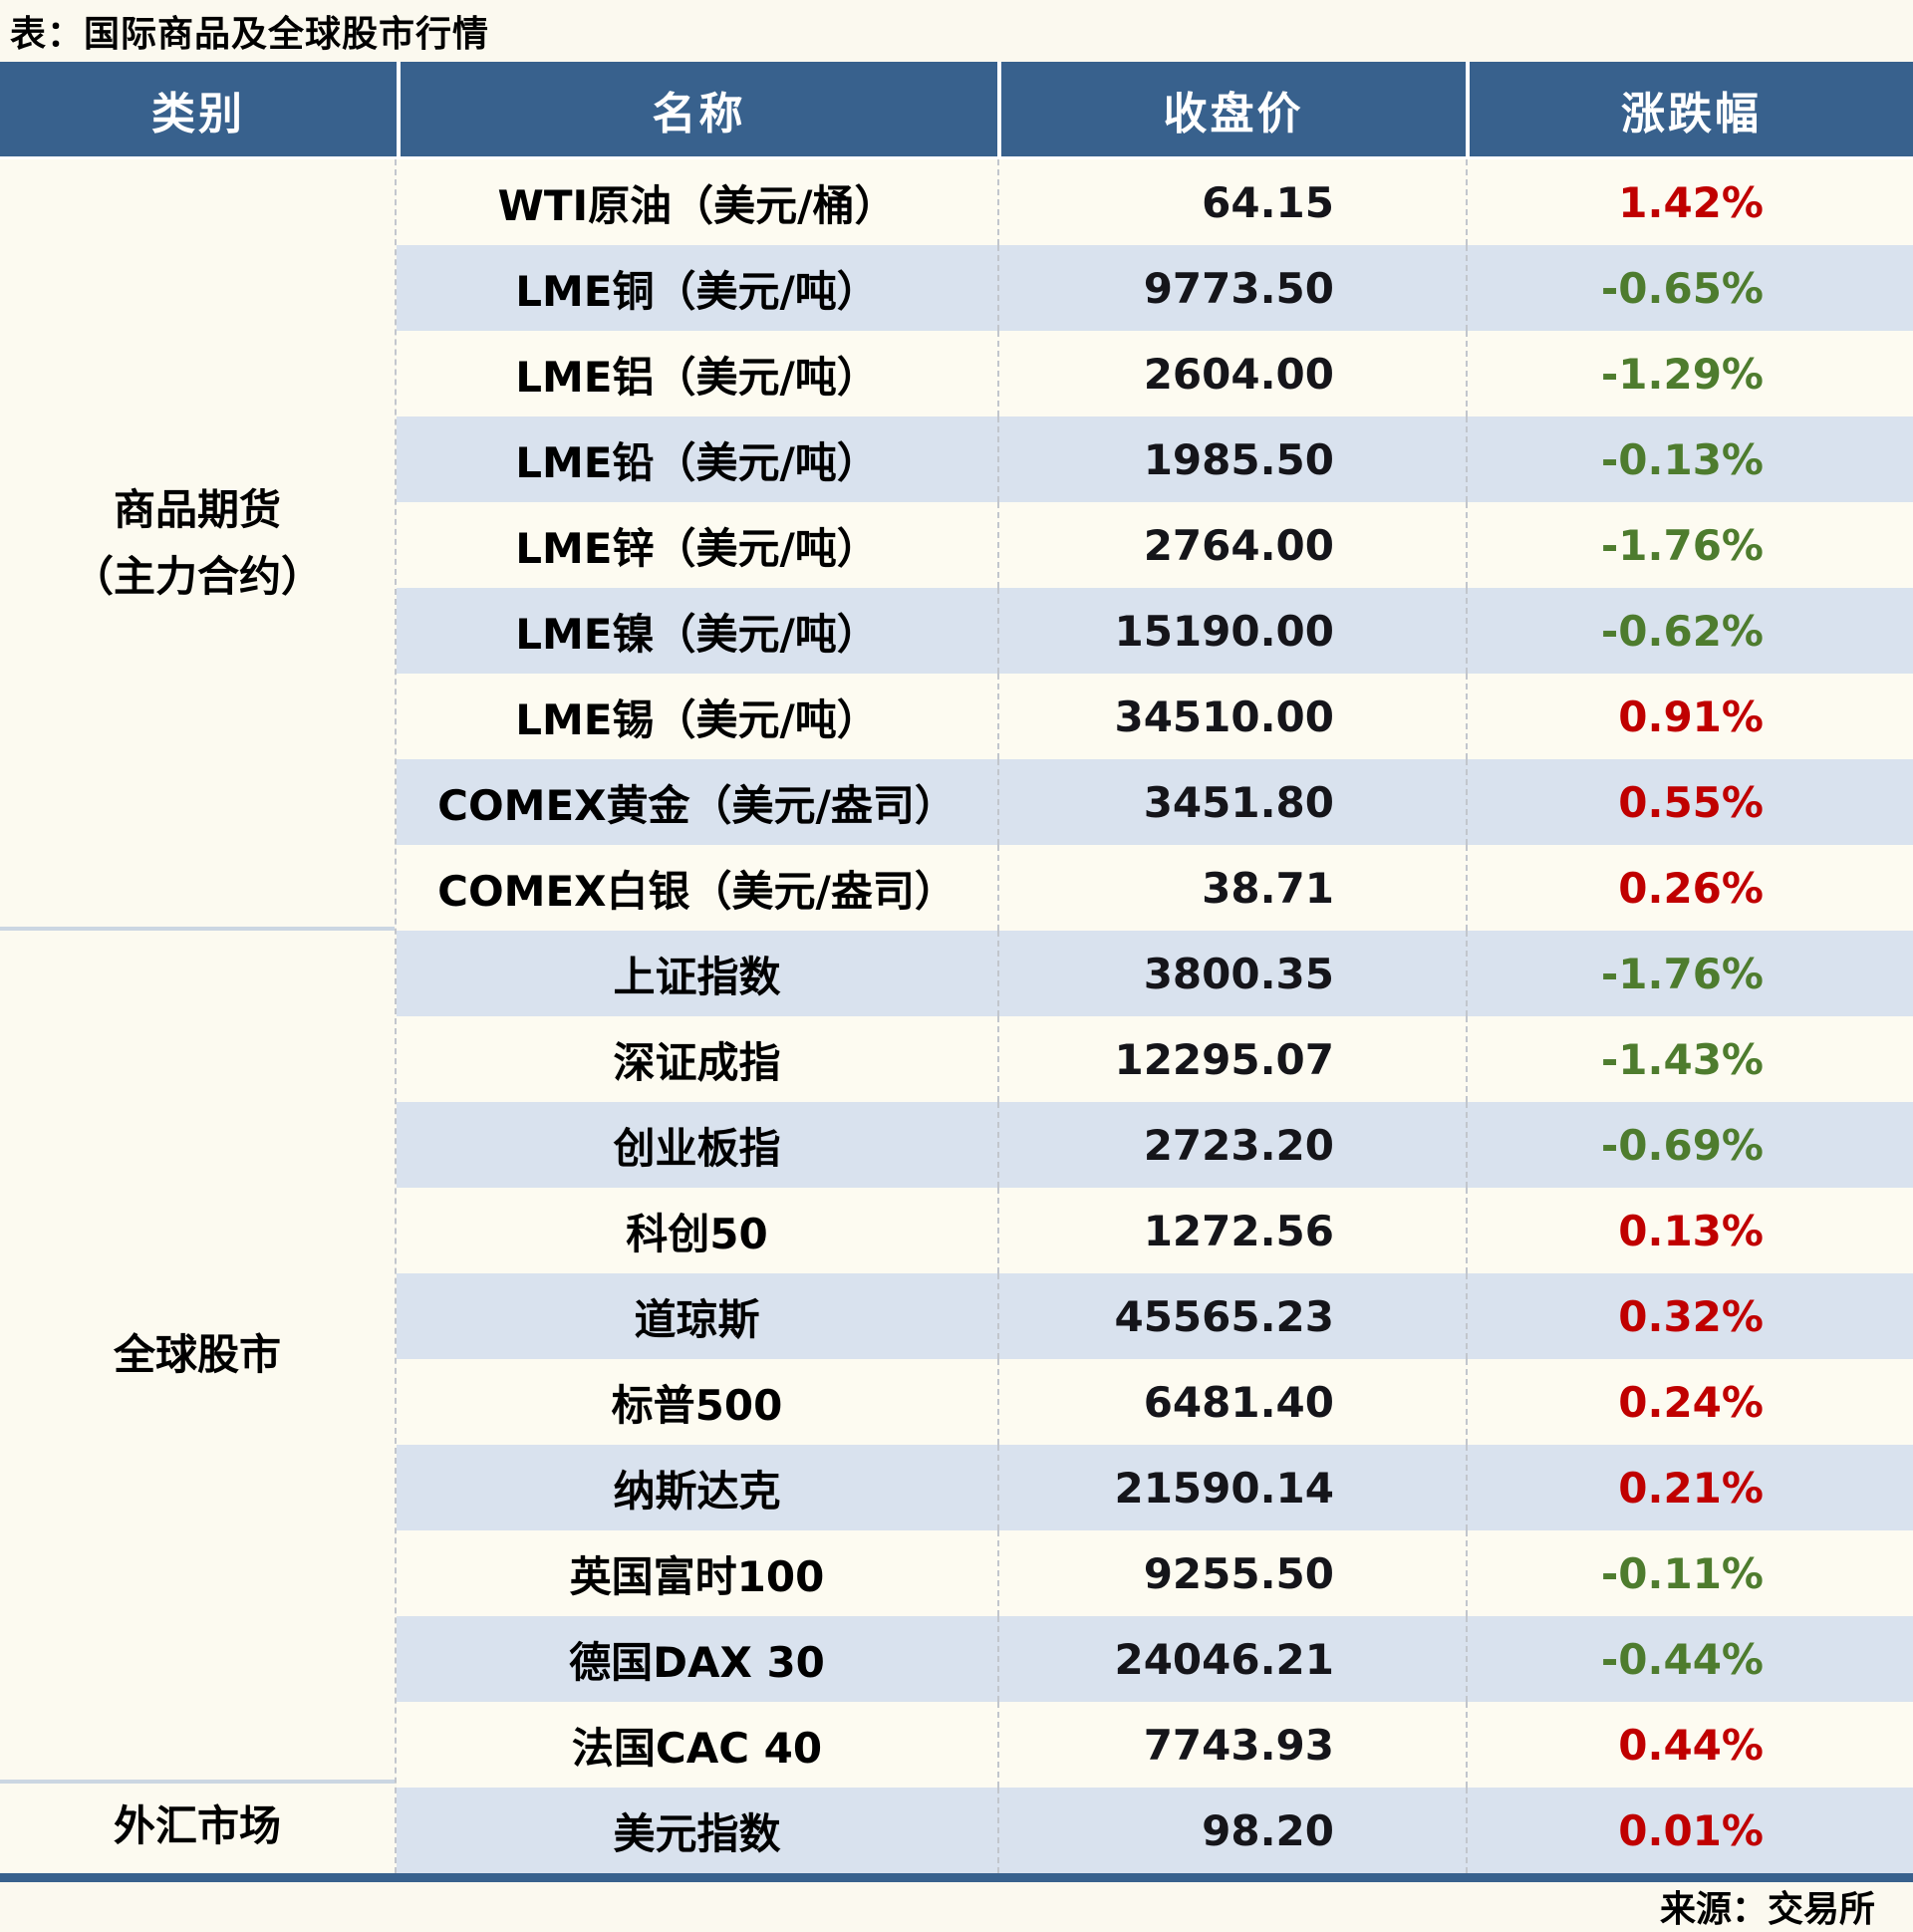 The height and width of the screenshot is (1932, 1913). I want to click on change-cell: -0.44%, so click(1689, 1659).